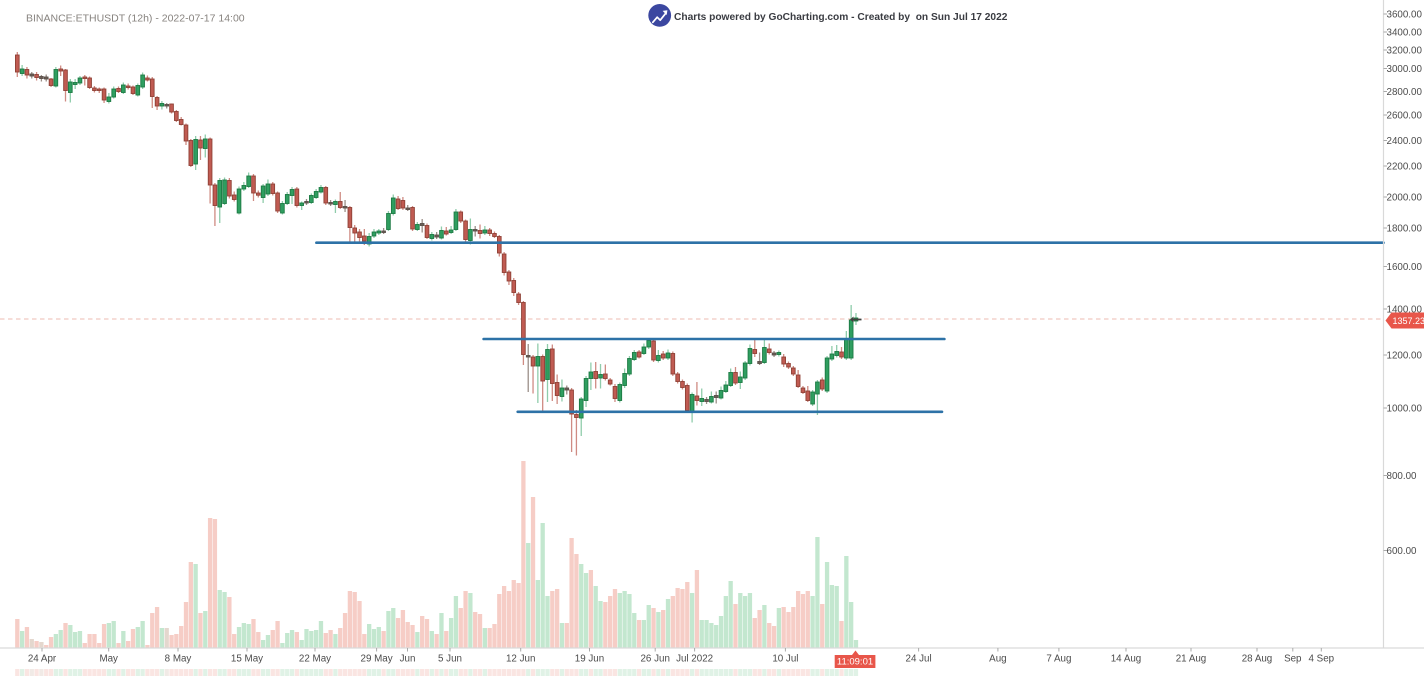  What do you see at coordinates (1257, 659) in the screenshot?
I see `svg-text: 28 Aug` at bounding box center [1257, 659].